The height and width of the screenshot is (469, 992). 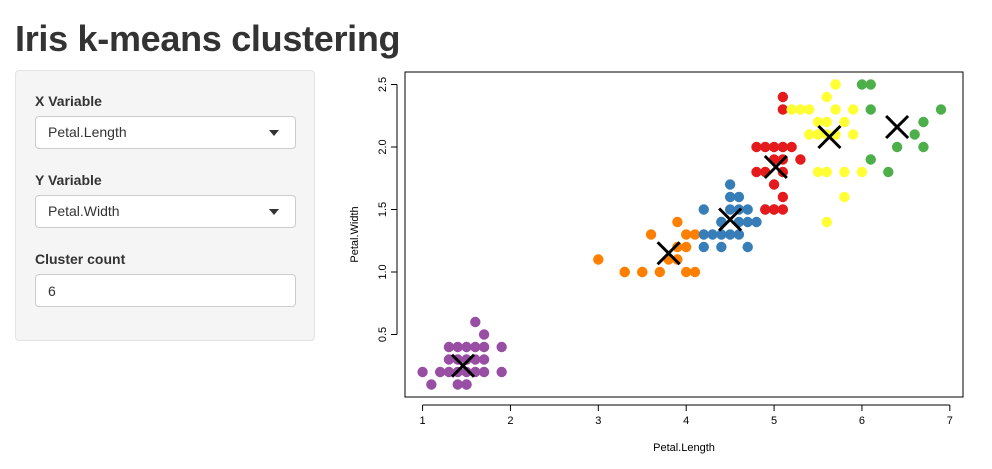 What do you see at coordinates (355, 234) in the screenshot?
I see `y-axis-label: Petal.Width` at bounding box center [355, 234].